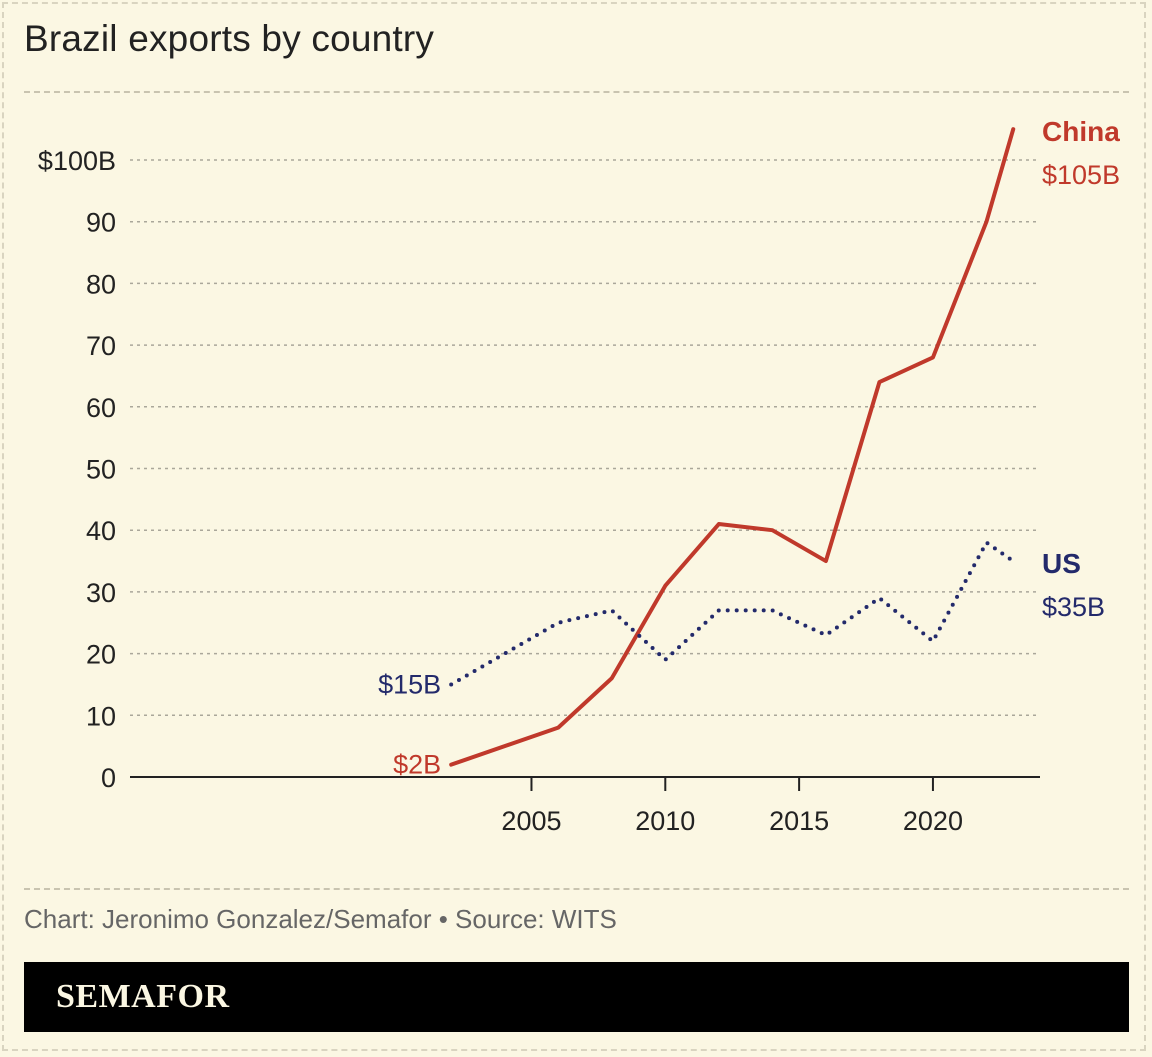 This screenshot has height=1057, width=1152. Describe the element at coordinates (576, 889) in the screenshot. I see `bottom-divider` at that location.